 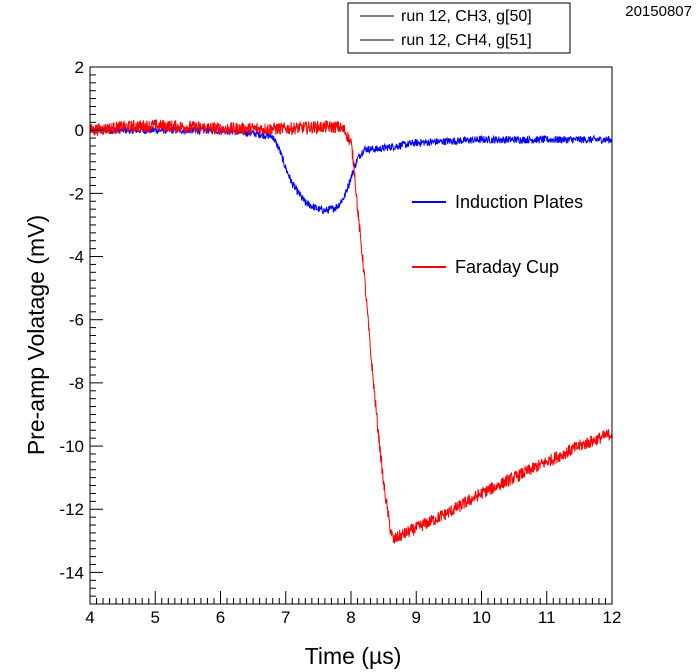 What do you see at coordinates (76, 257) in the screenshot?
I see `y-tick-label: -4` at bounding box center [76, 257].